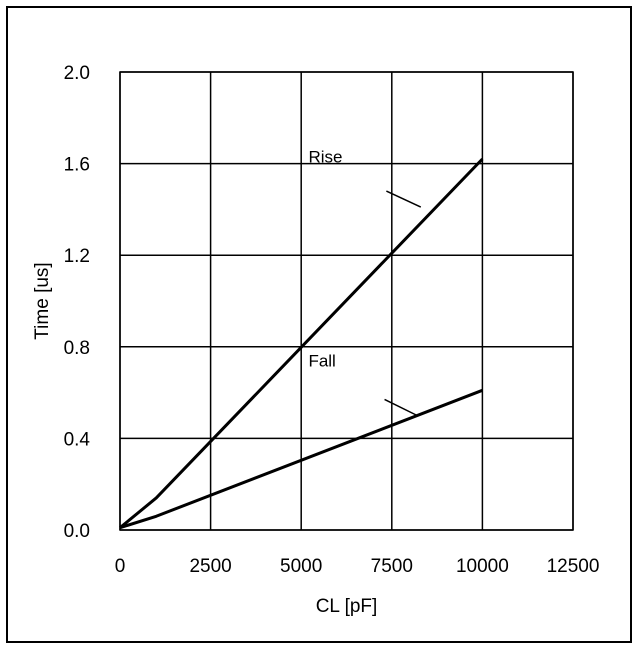  I want to click on x-axis-label: CL [pF], so click(347, 606).